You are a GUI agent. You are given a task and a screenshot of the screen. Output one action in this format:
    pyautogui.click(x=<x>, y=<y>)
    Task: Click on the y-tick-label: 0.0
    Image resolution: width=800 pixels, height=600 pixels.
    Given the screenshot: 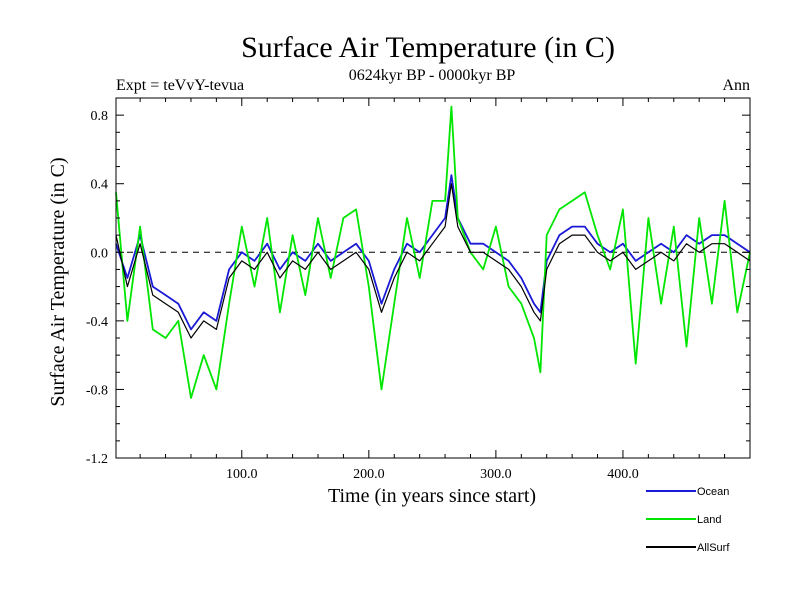 What is the action you would take?
    pyautogui.click(x=100, y=253)
    